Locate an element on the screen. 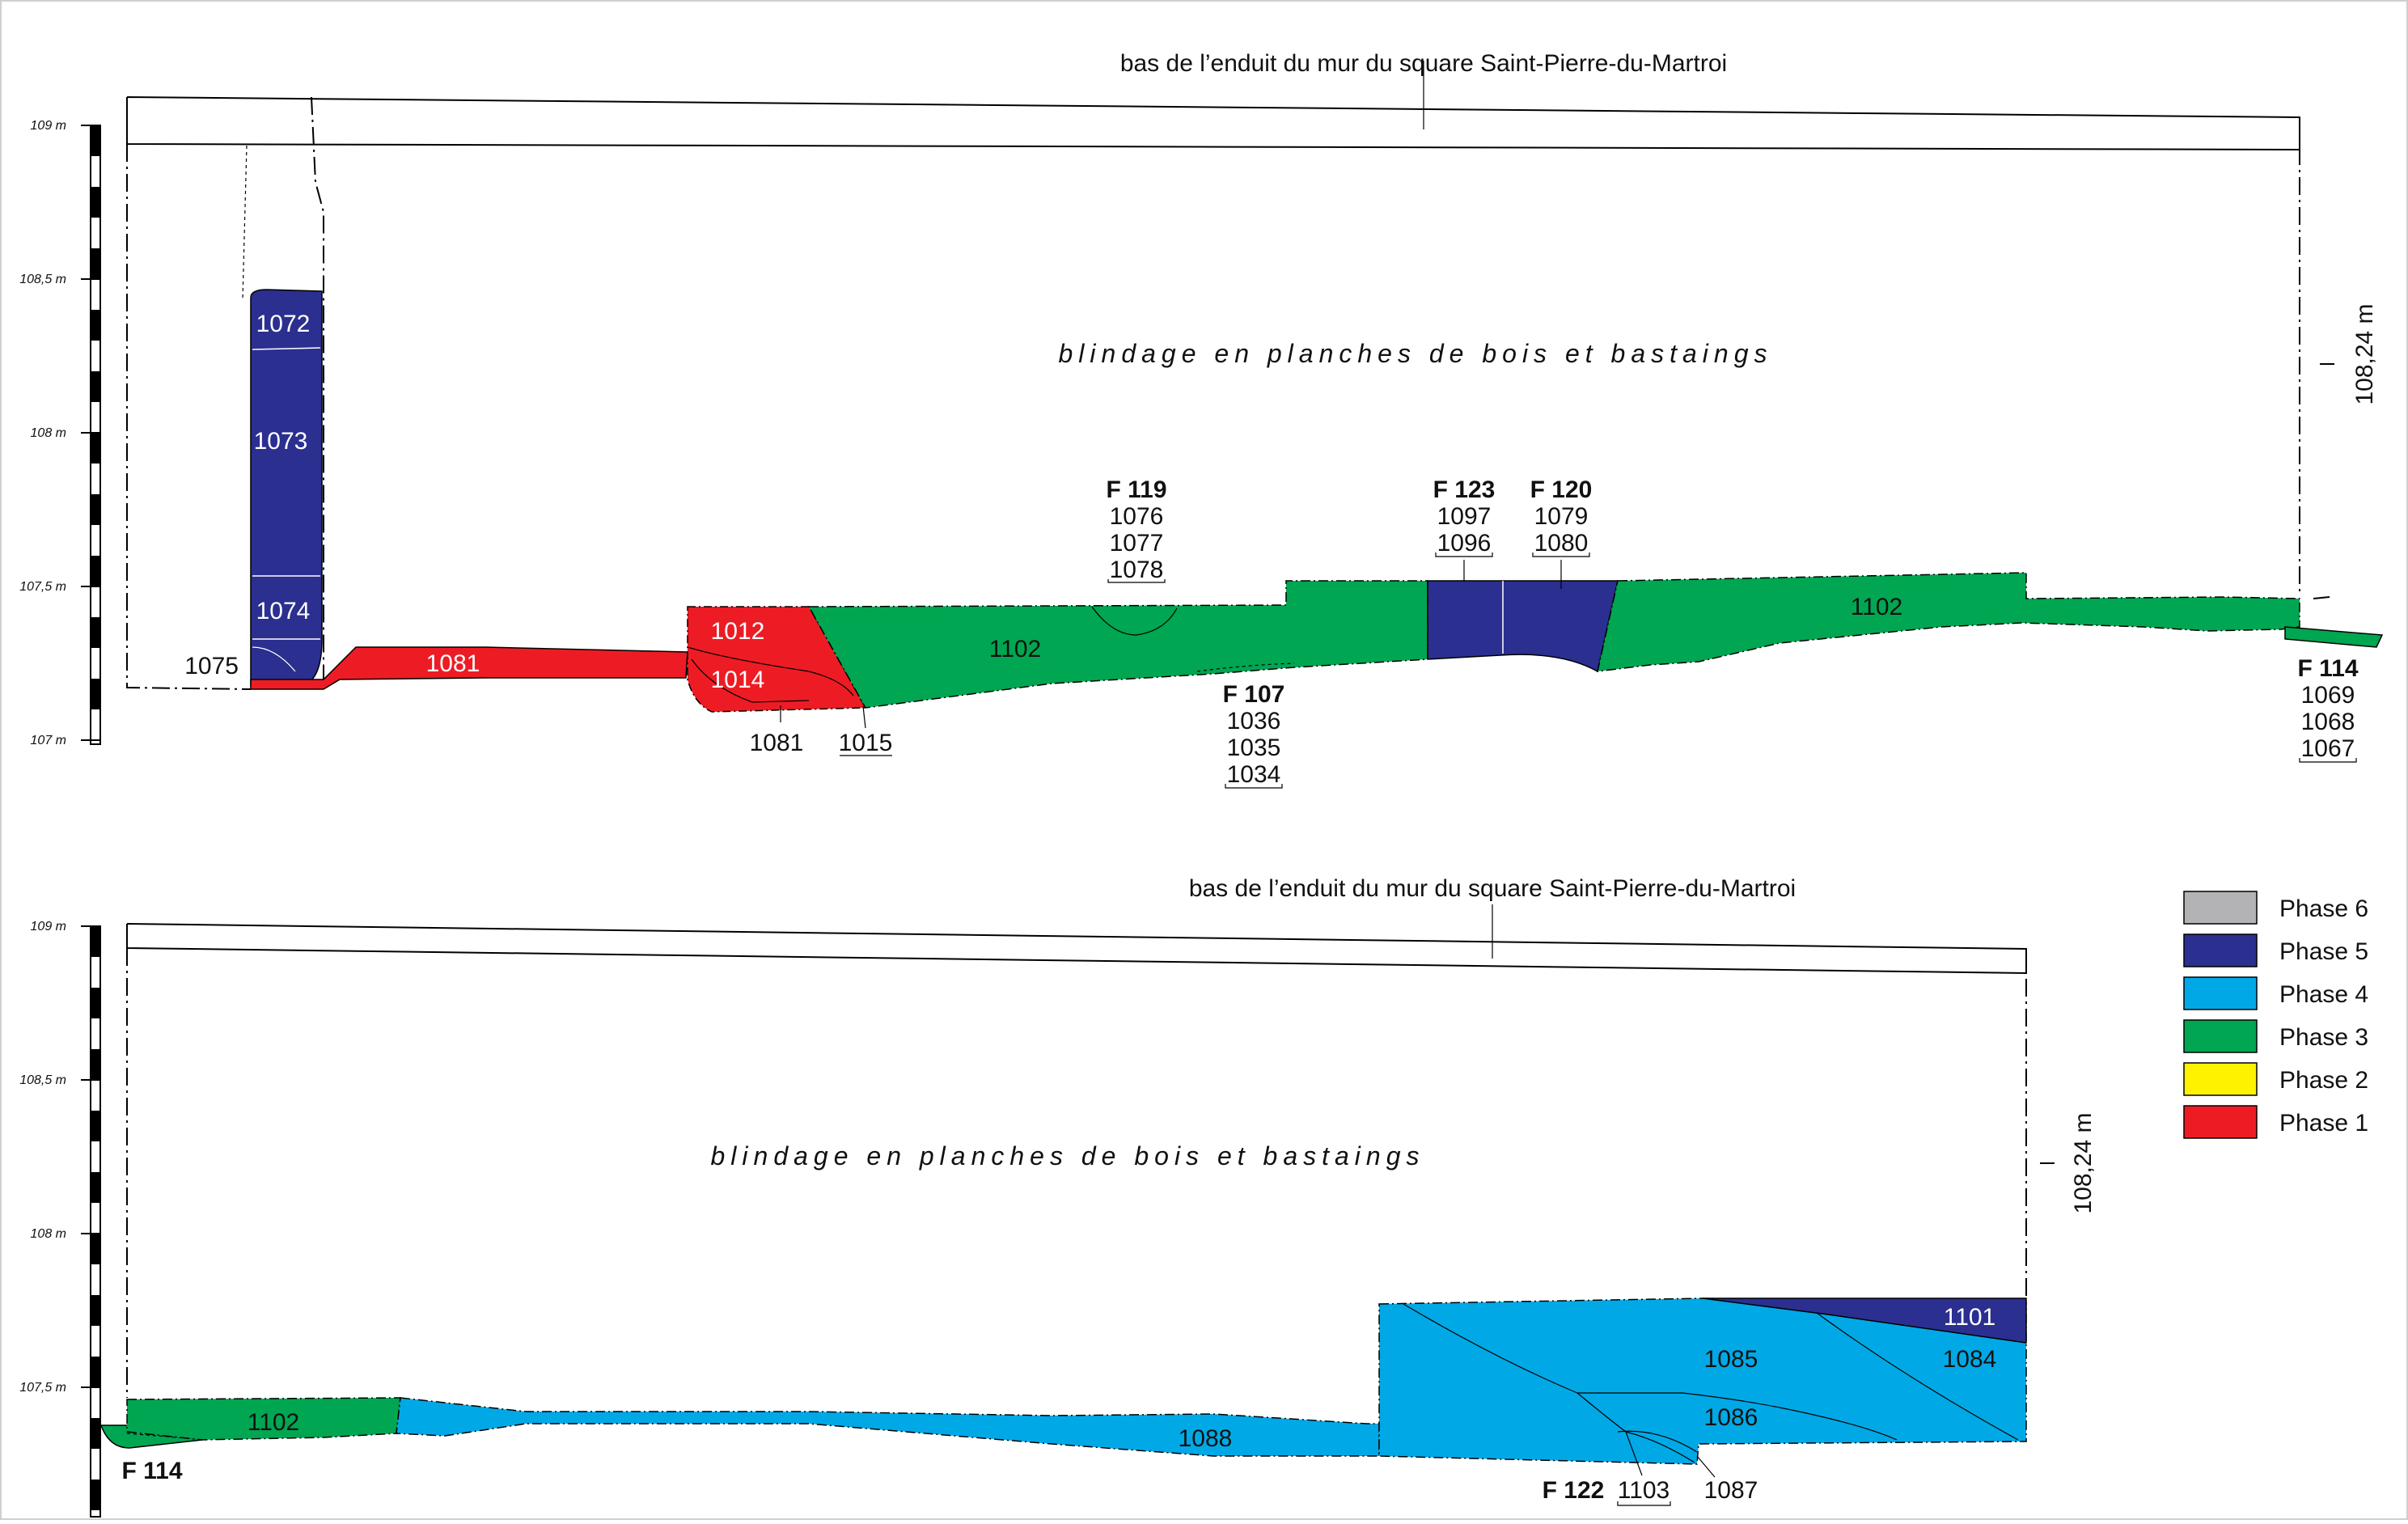 The image size is (2408, 1524). f107-1036: 1036 is located at coordinates (1254, 721).